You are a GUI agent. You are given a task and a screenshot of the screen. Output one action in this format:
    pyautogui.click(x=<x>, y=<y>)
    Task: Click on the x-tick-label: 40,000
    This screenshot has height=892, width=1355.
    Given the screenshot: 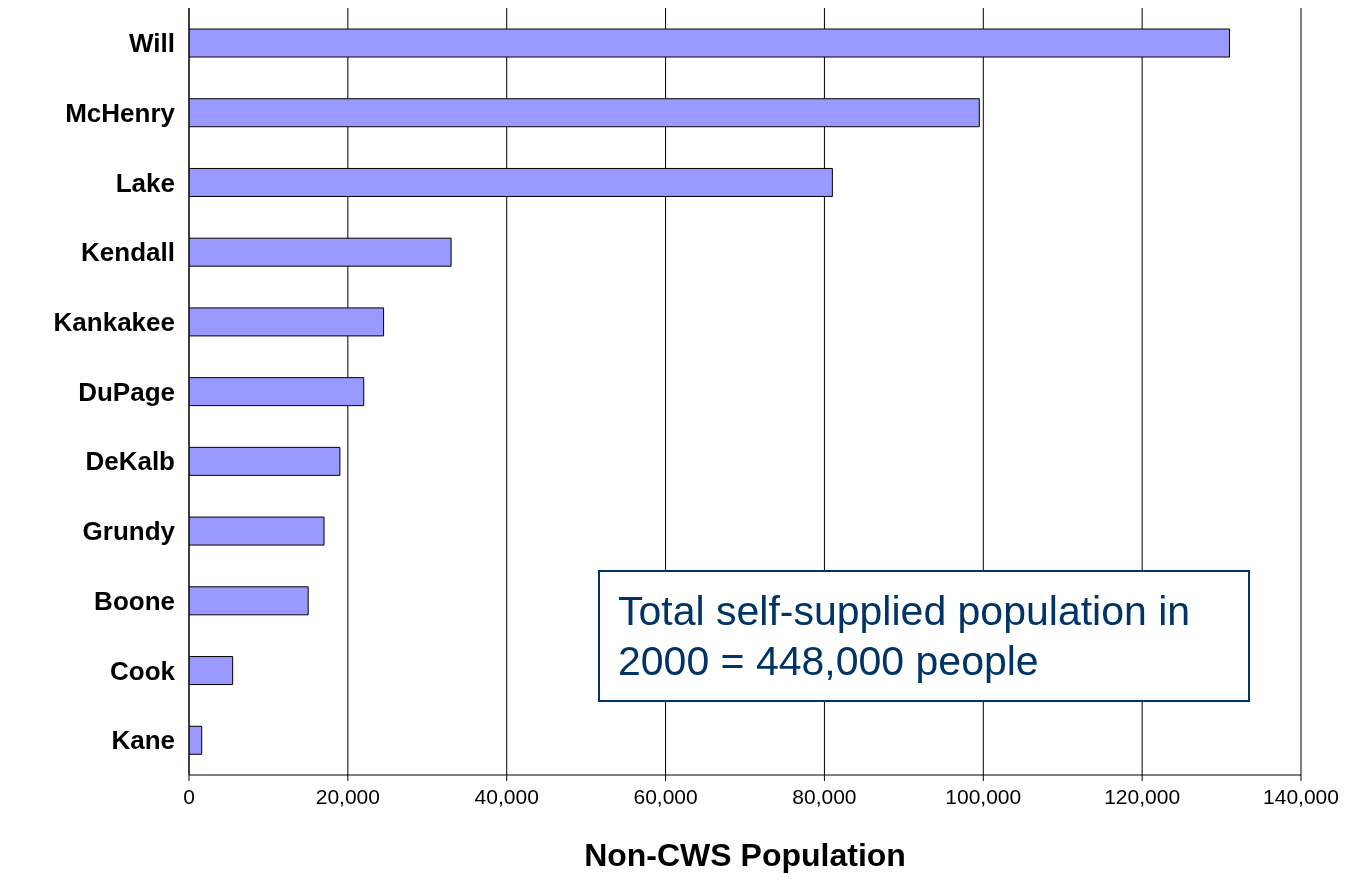 What is the action you would take?
    pyautogui.click(x=506, y=796)
    